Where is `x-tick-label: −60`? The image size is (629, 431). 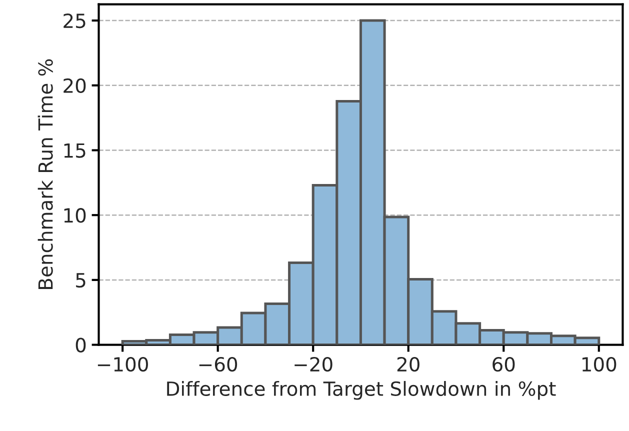
x-tick-label: −60 is located at coordinates (218, 364).